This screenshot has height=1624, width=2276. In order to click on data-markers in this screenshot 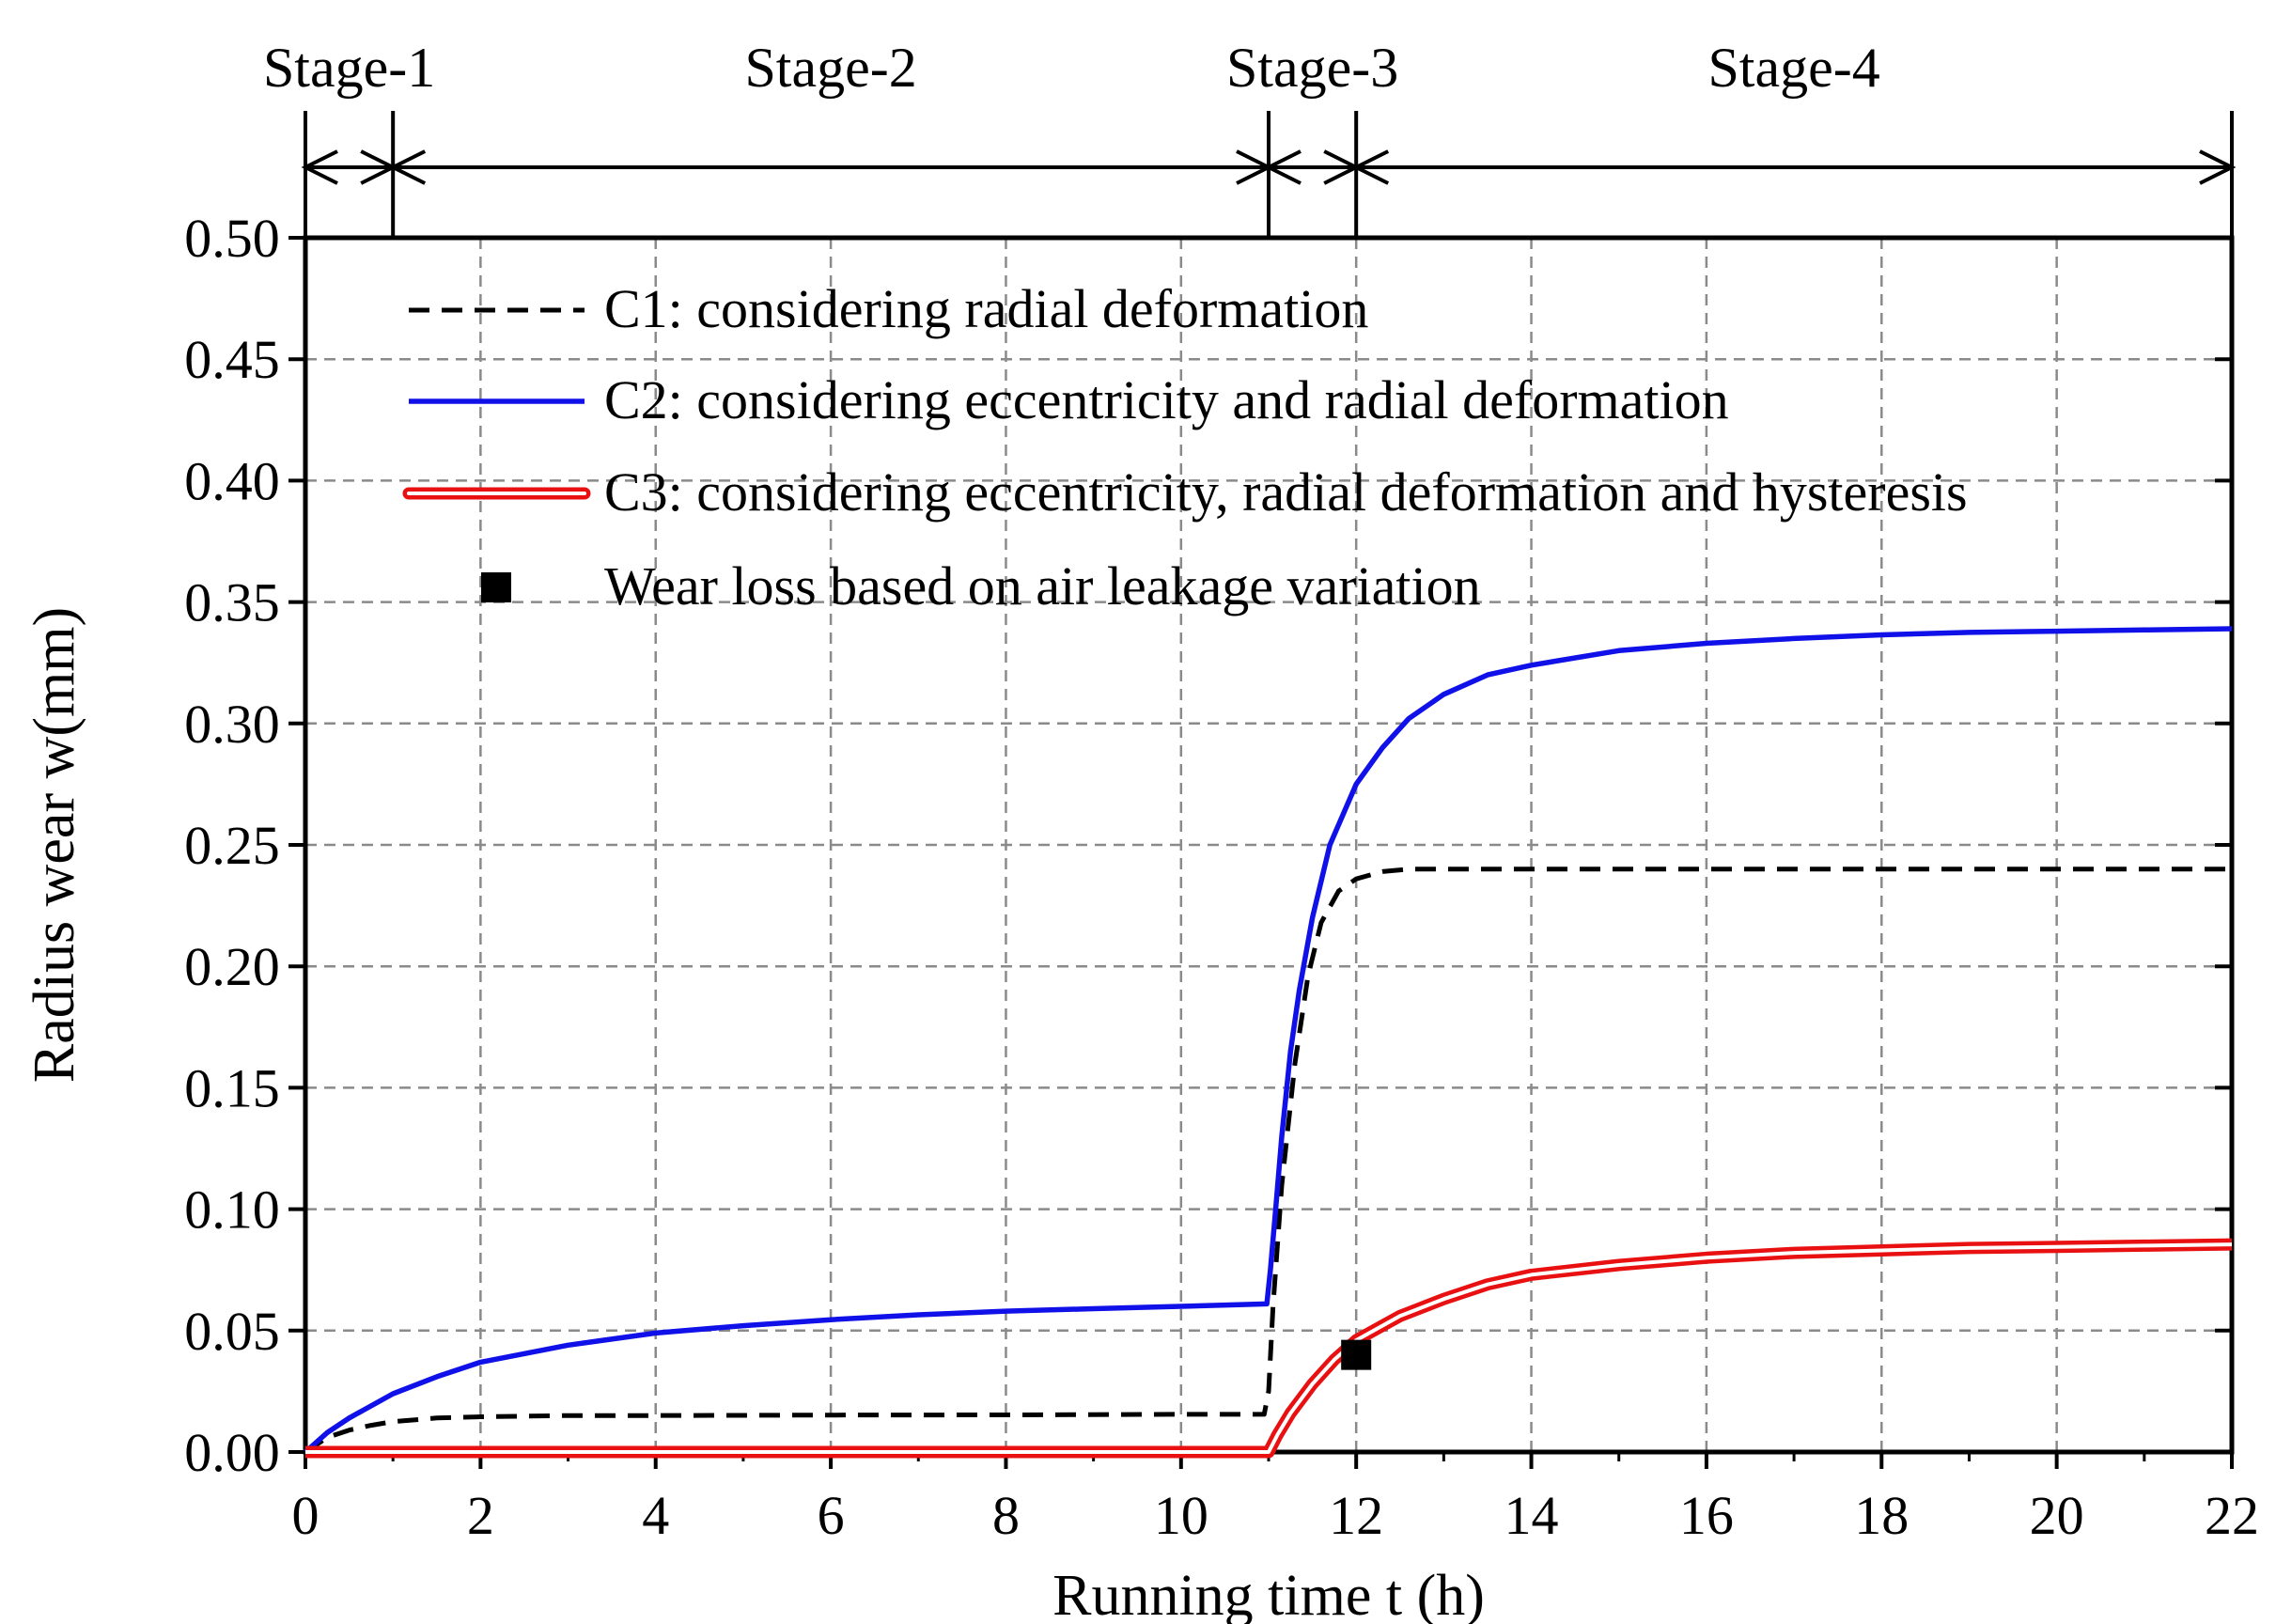, I will do `click(1356, 1354)`.